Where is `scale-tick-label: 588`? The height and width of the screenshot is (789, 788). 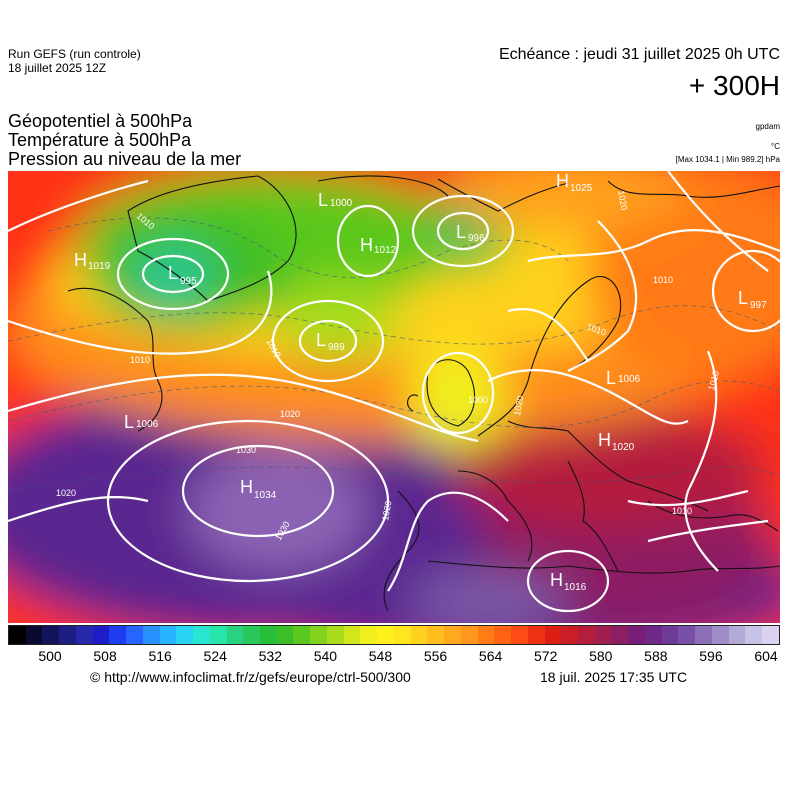 scale-tick-label: 588 is located at coordinates (656, 656).